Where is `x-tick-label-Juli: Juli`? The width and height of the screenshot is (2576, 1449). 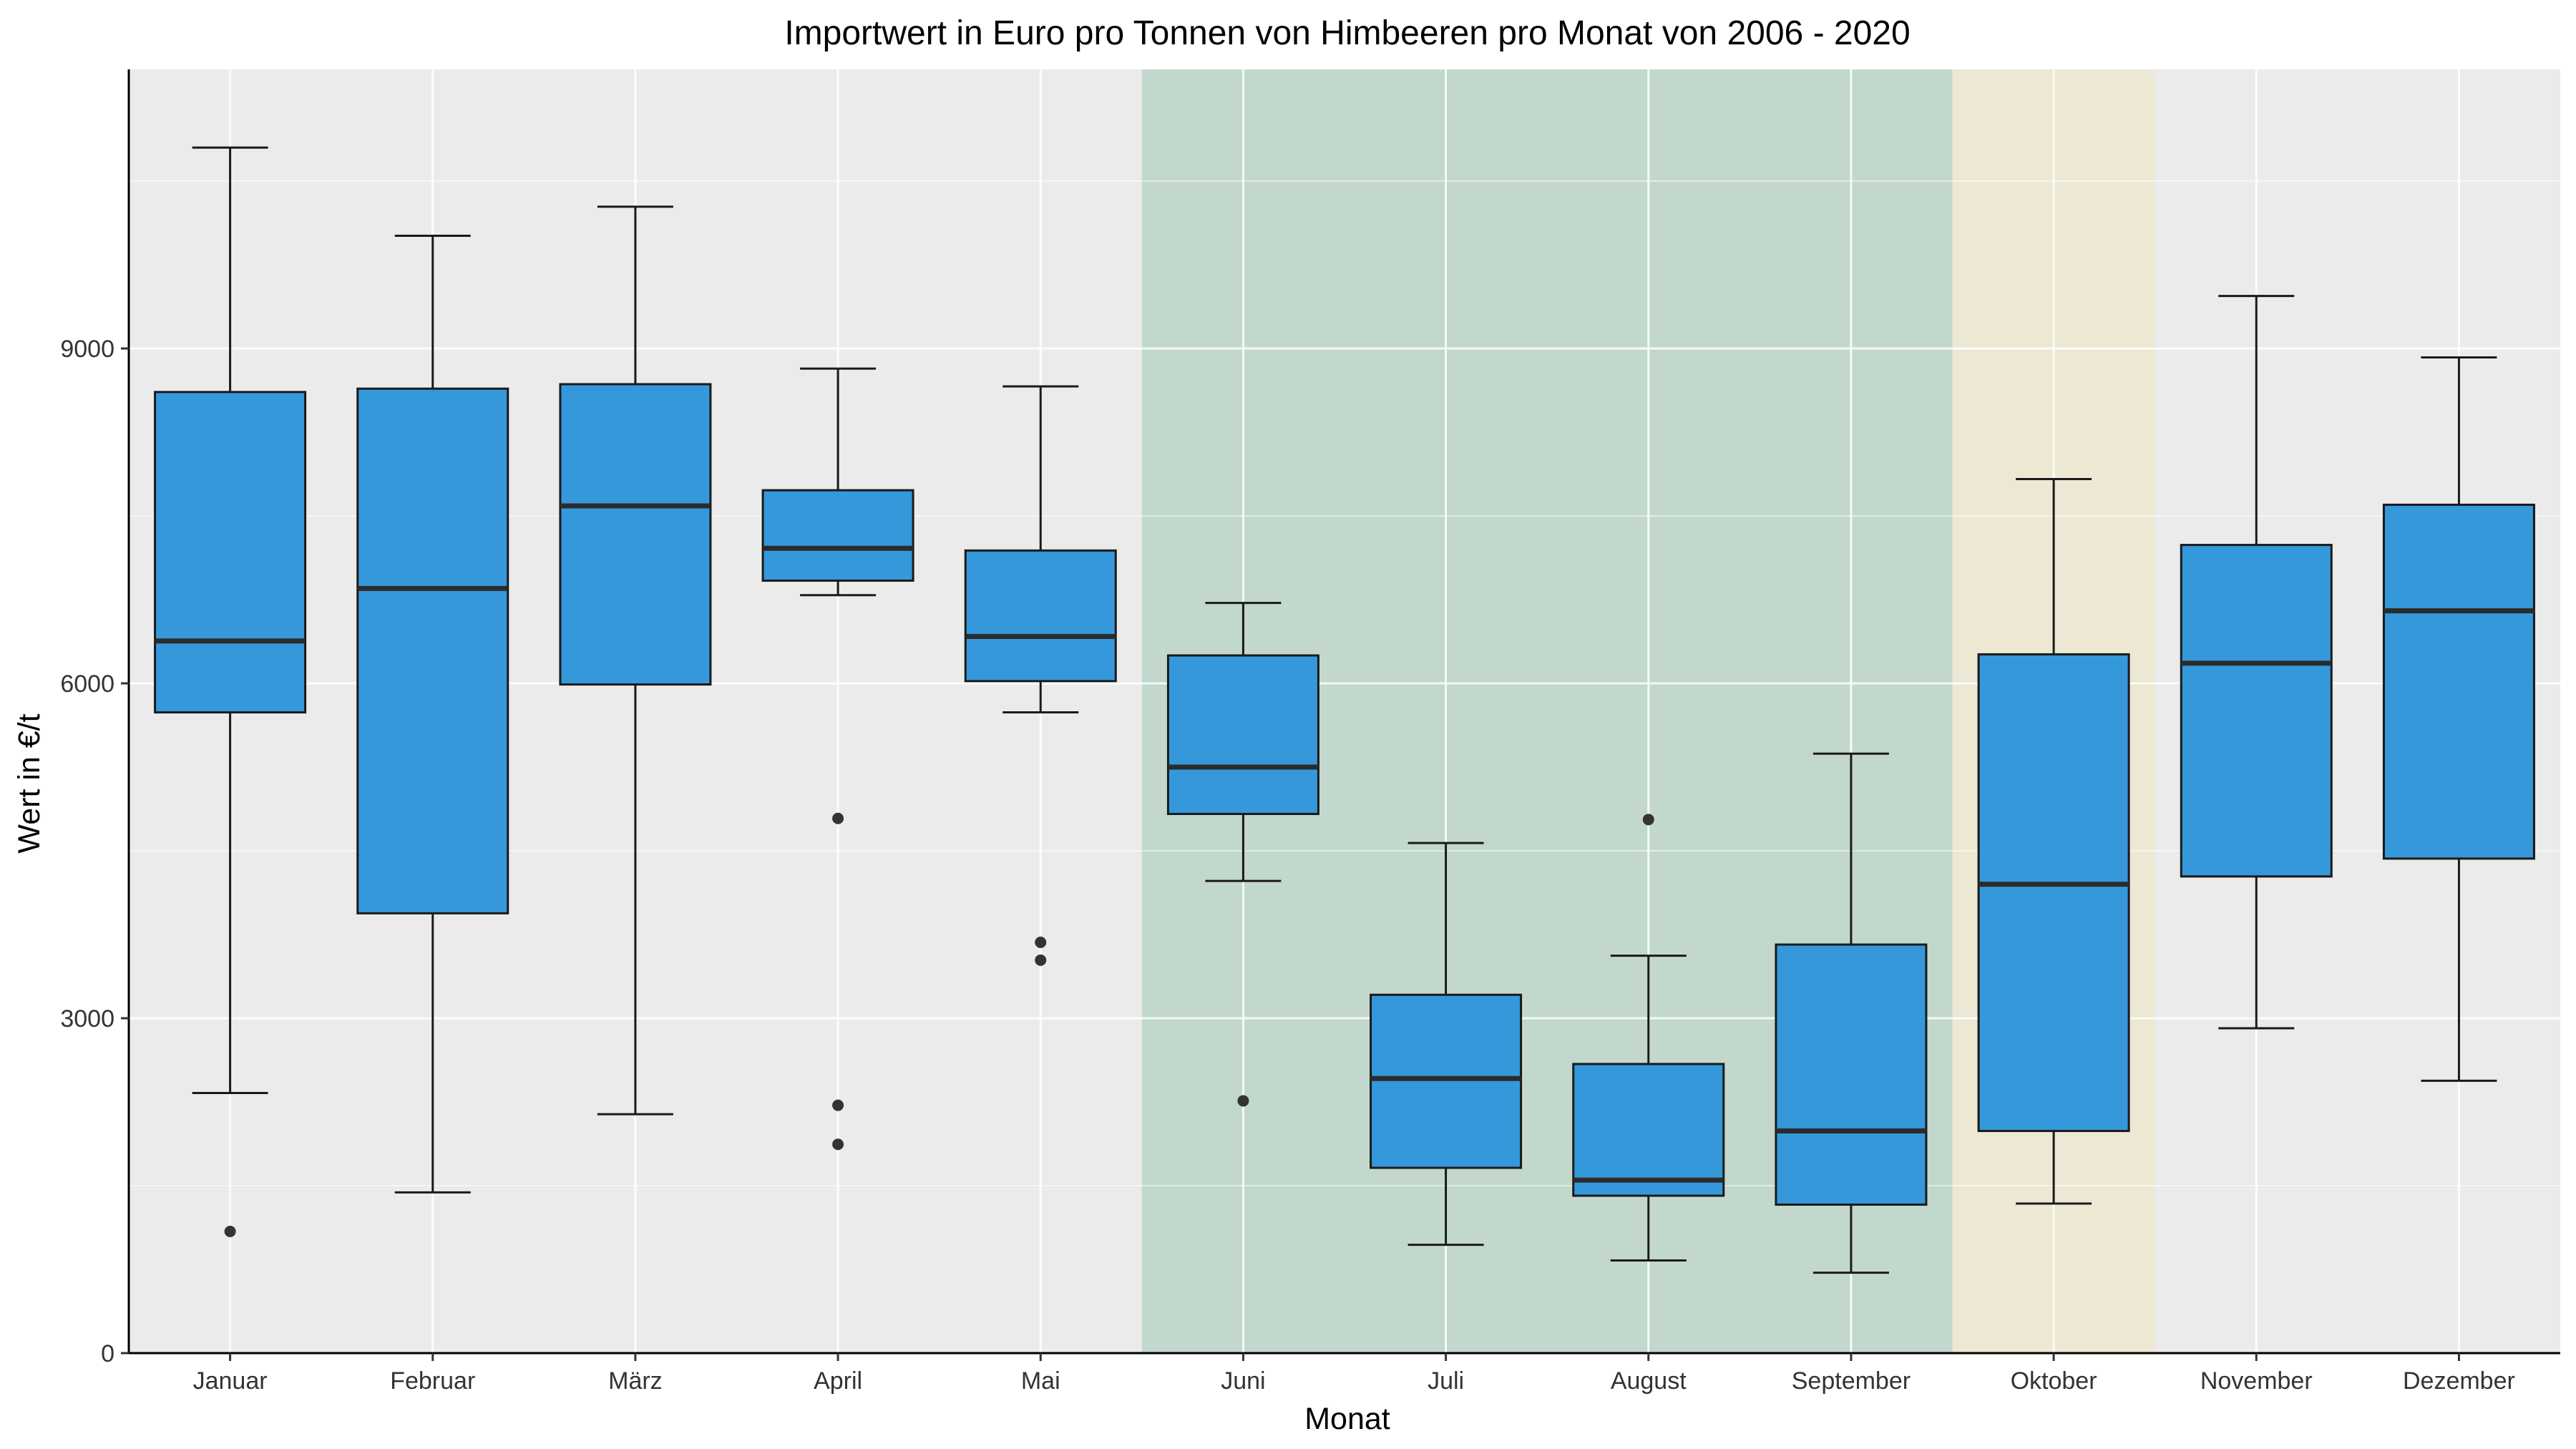
x-tick-label-Juli: Juli is located at coordinates (1446, 1381).